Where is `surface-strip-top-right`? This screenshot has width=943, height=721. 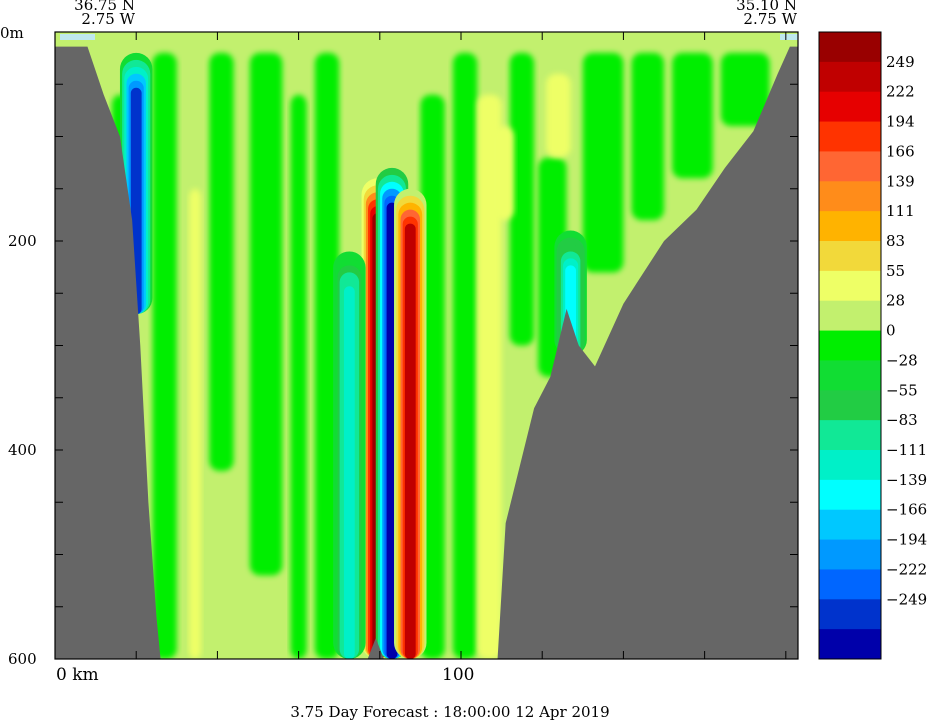 surface-strip-top-right is located at coordinates (789, 37).